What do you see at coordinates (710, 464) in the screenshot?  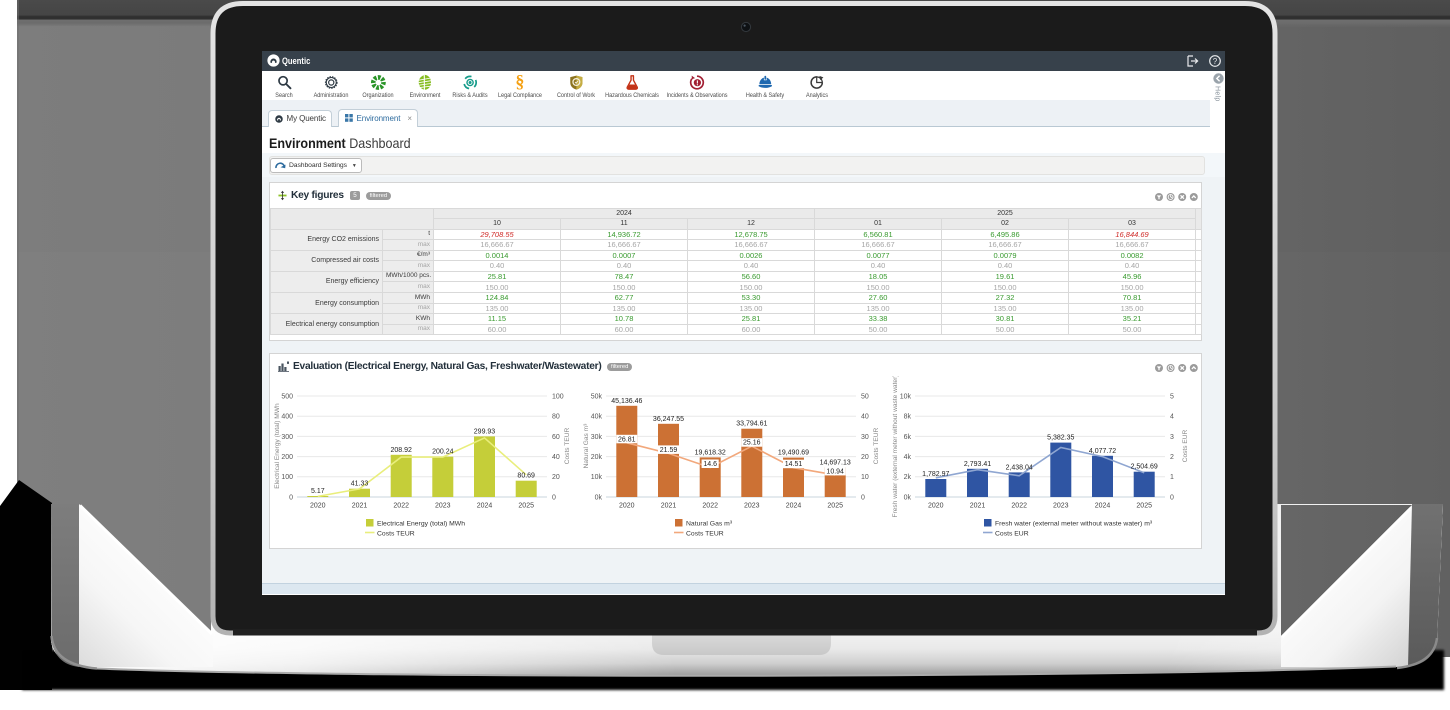 I see `svg-text: 14.6` at bounding box center [710, 464].